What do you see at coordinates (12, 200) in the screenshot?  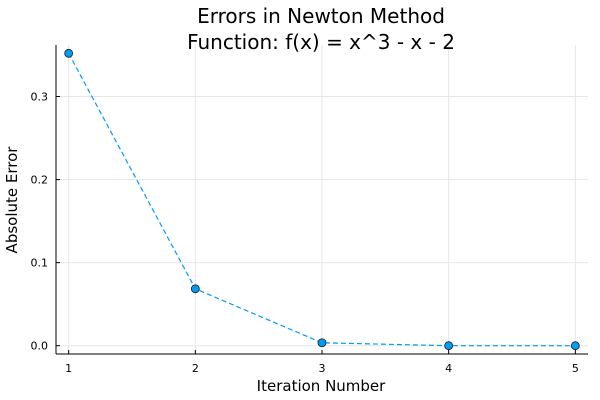 I see `y-axis-label: Absolute Error` at bounding box center [12, 200].